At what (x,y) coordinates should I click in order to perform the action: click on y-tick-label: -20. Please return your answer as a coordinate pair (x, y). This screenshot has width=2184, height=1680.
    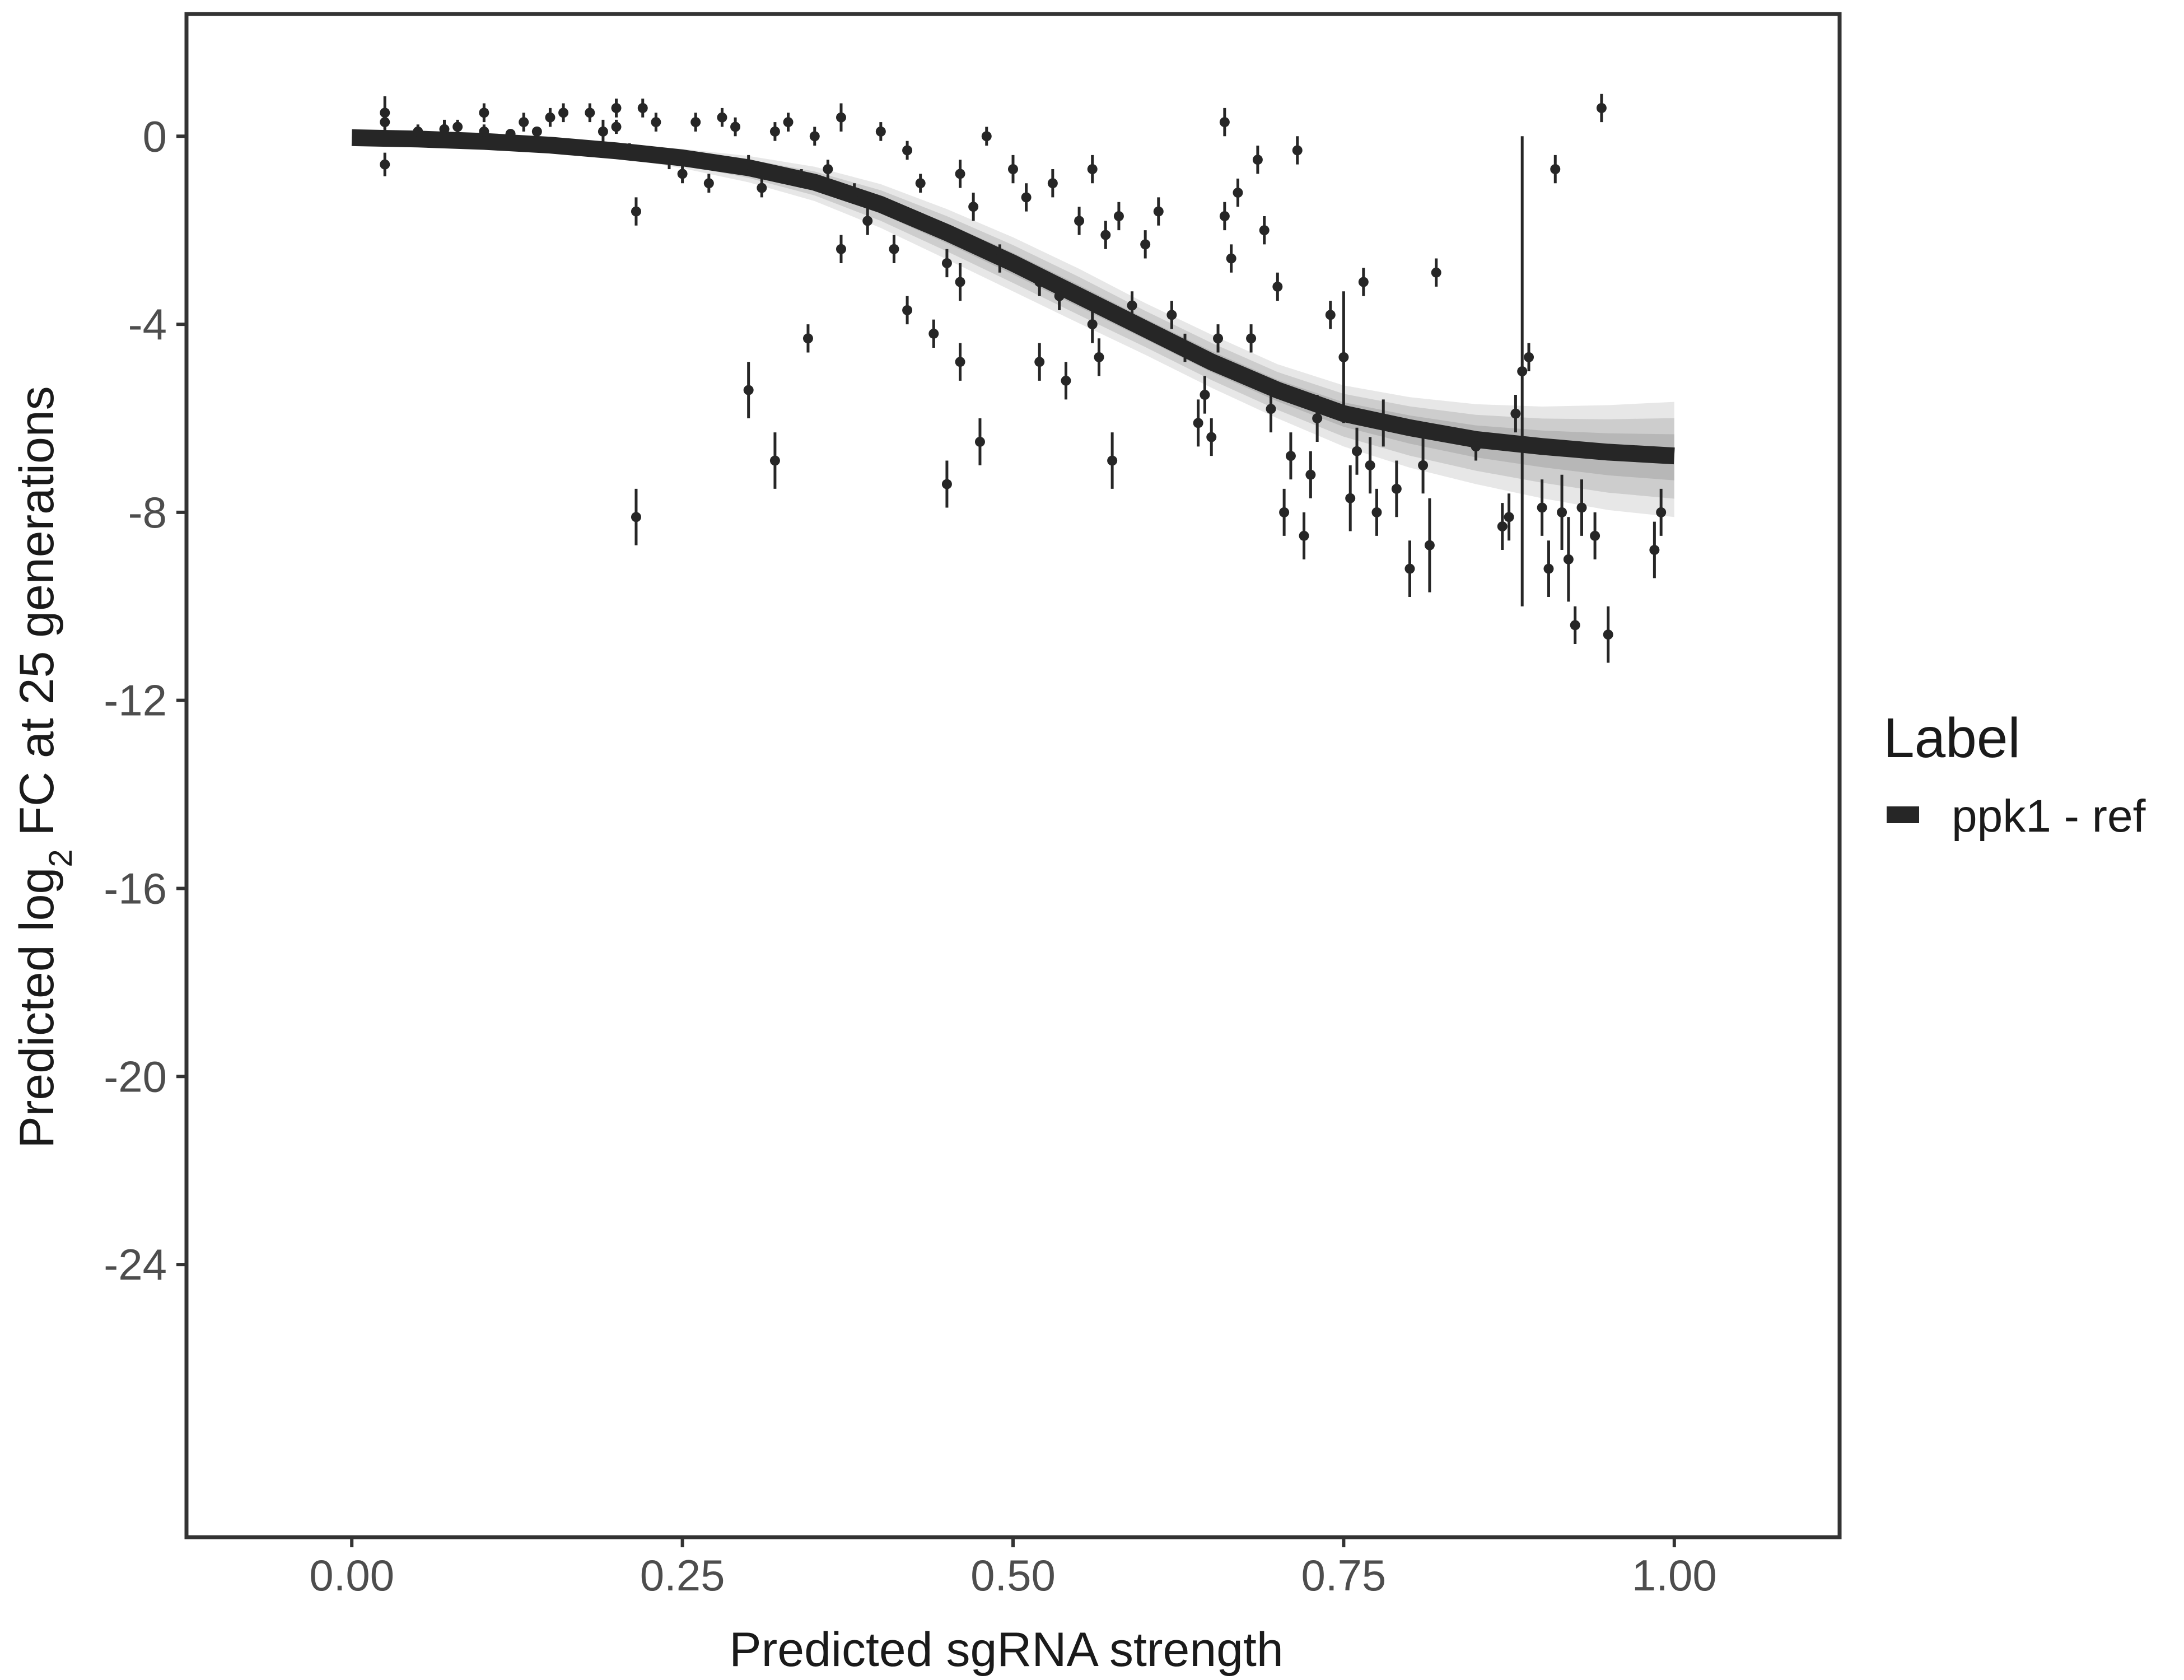
    Looking at the image, I should click on (136, 1077).